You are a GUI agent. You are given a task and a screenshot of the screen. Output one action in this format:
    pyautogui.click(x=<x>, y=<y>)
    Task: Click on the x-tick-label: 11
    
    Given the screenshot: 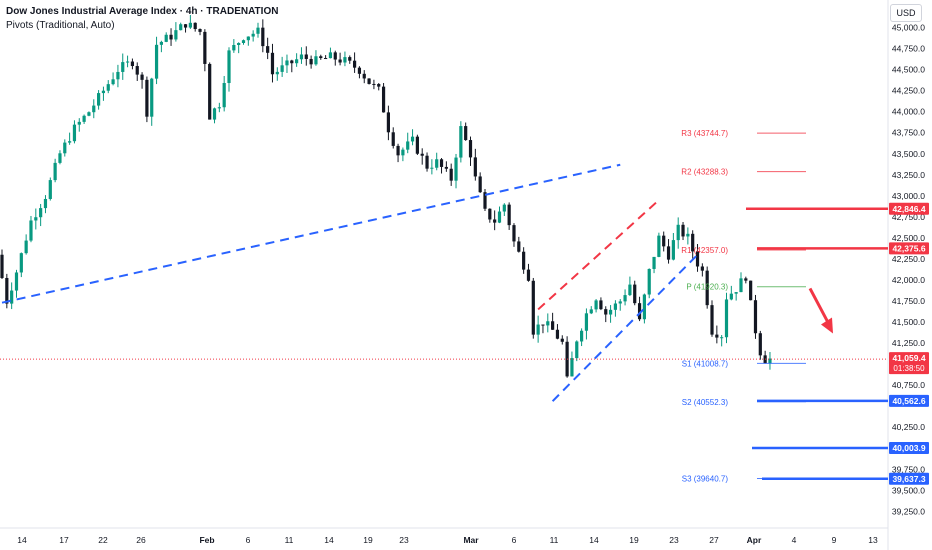 What is the action you would take?
    pyautogui.click(x=554, y=540)
    